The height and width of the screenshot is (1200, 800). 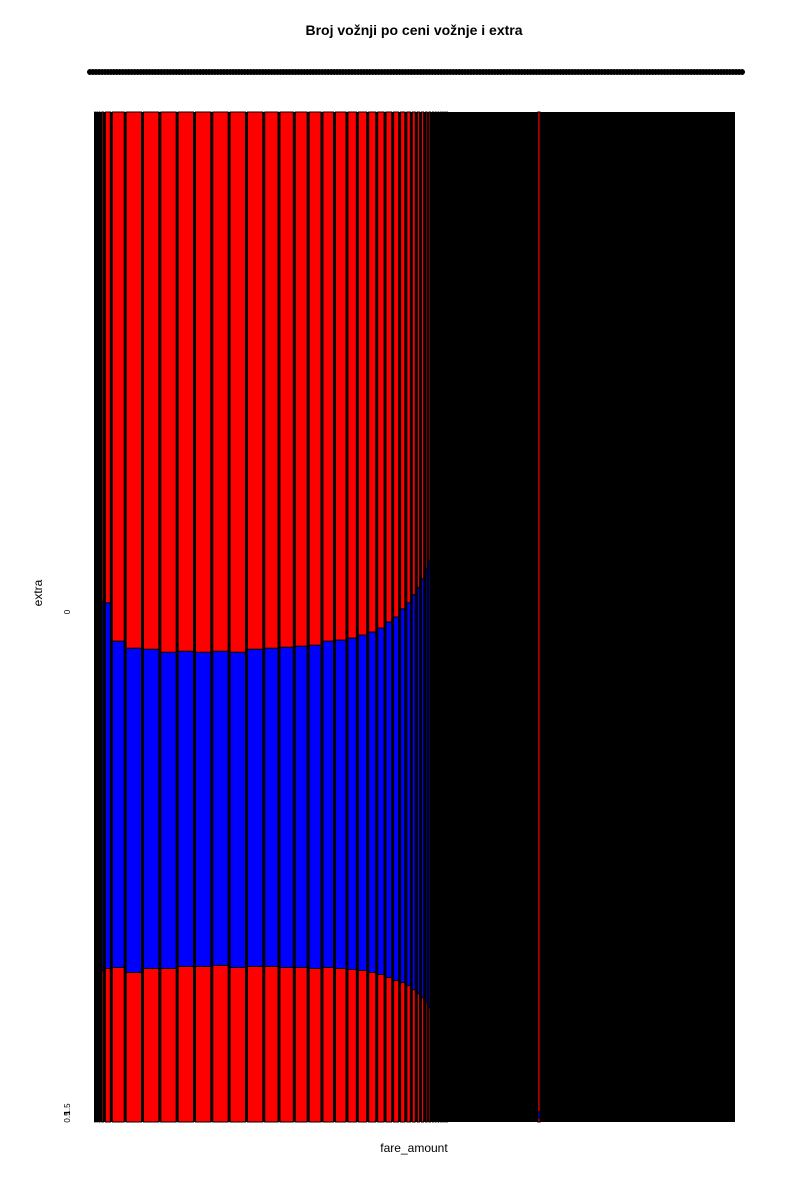 What do you see at coordinates (67, 1112) in the screenshot?
I see `y-tick-label: 1` at bounding box center [67, 1112].